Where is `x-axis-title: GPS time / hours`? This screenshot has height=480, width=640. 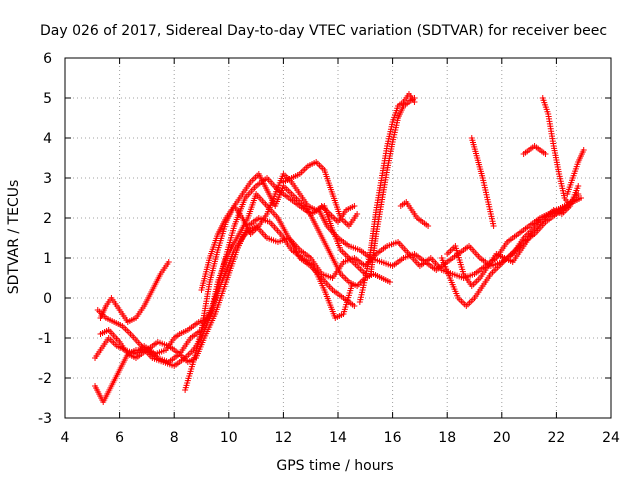
x-axis-title: GPS time / hours is located at coordinates (334, 466).